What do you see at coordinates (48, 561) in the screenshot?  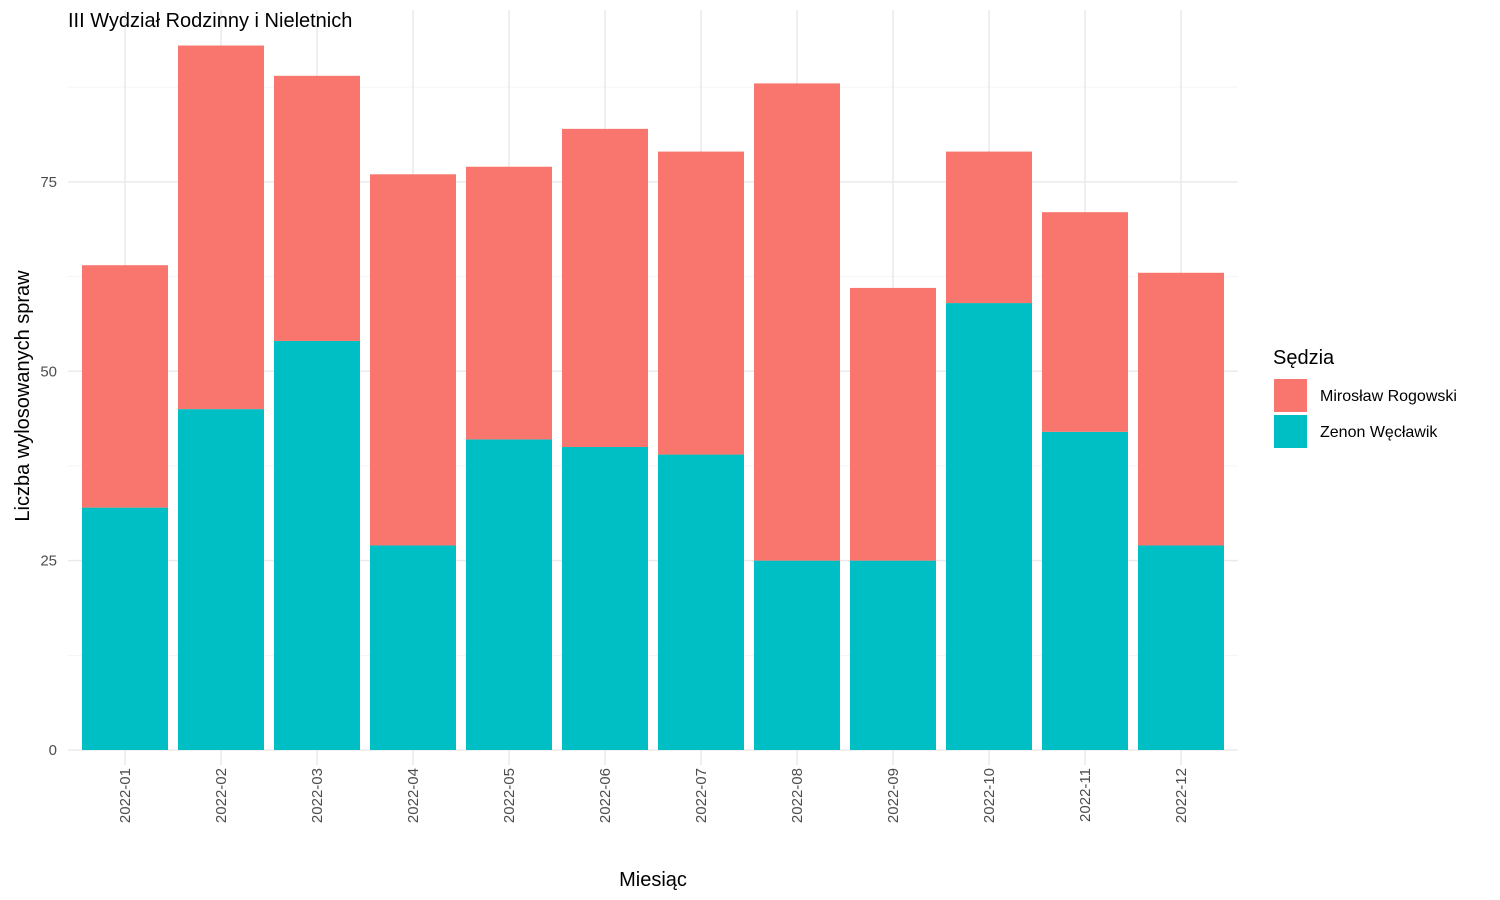 I see `y-tick-label: 25` at bounding box center [48, 561].